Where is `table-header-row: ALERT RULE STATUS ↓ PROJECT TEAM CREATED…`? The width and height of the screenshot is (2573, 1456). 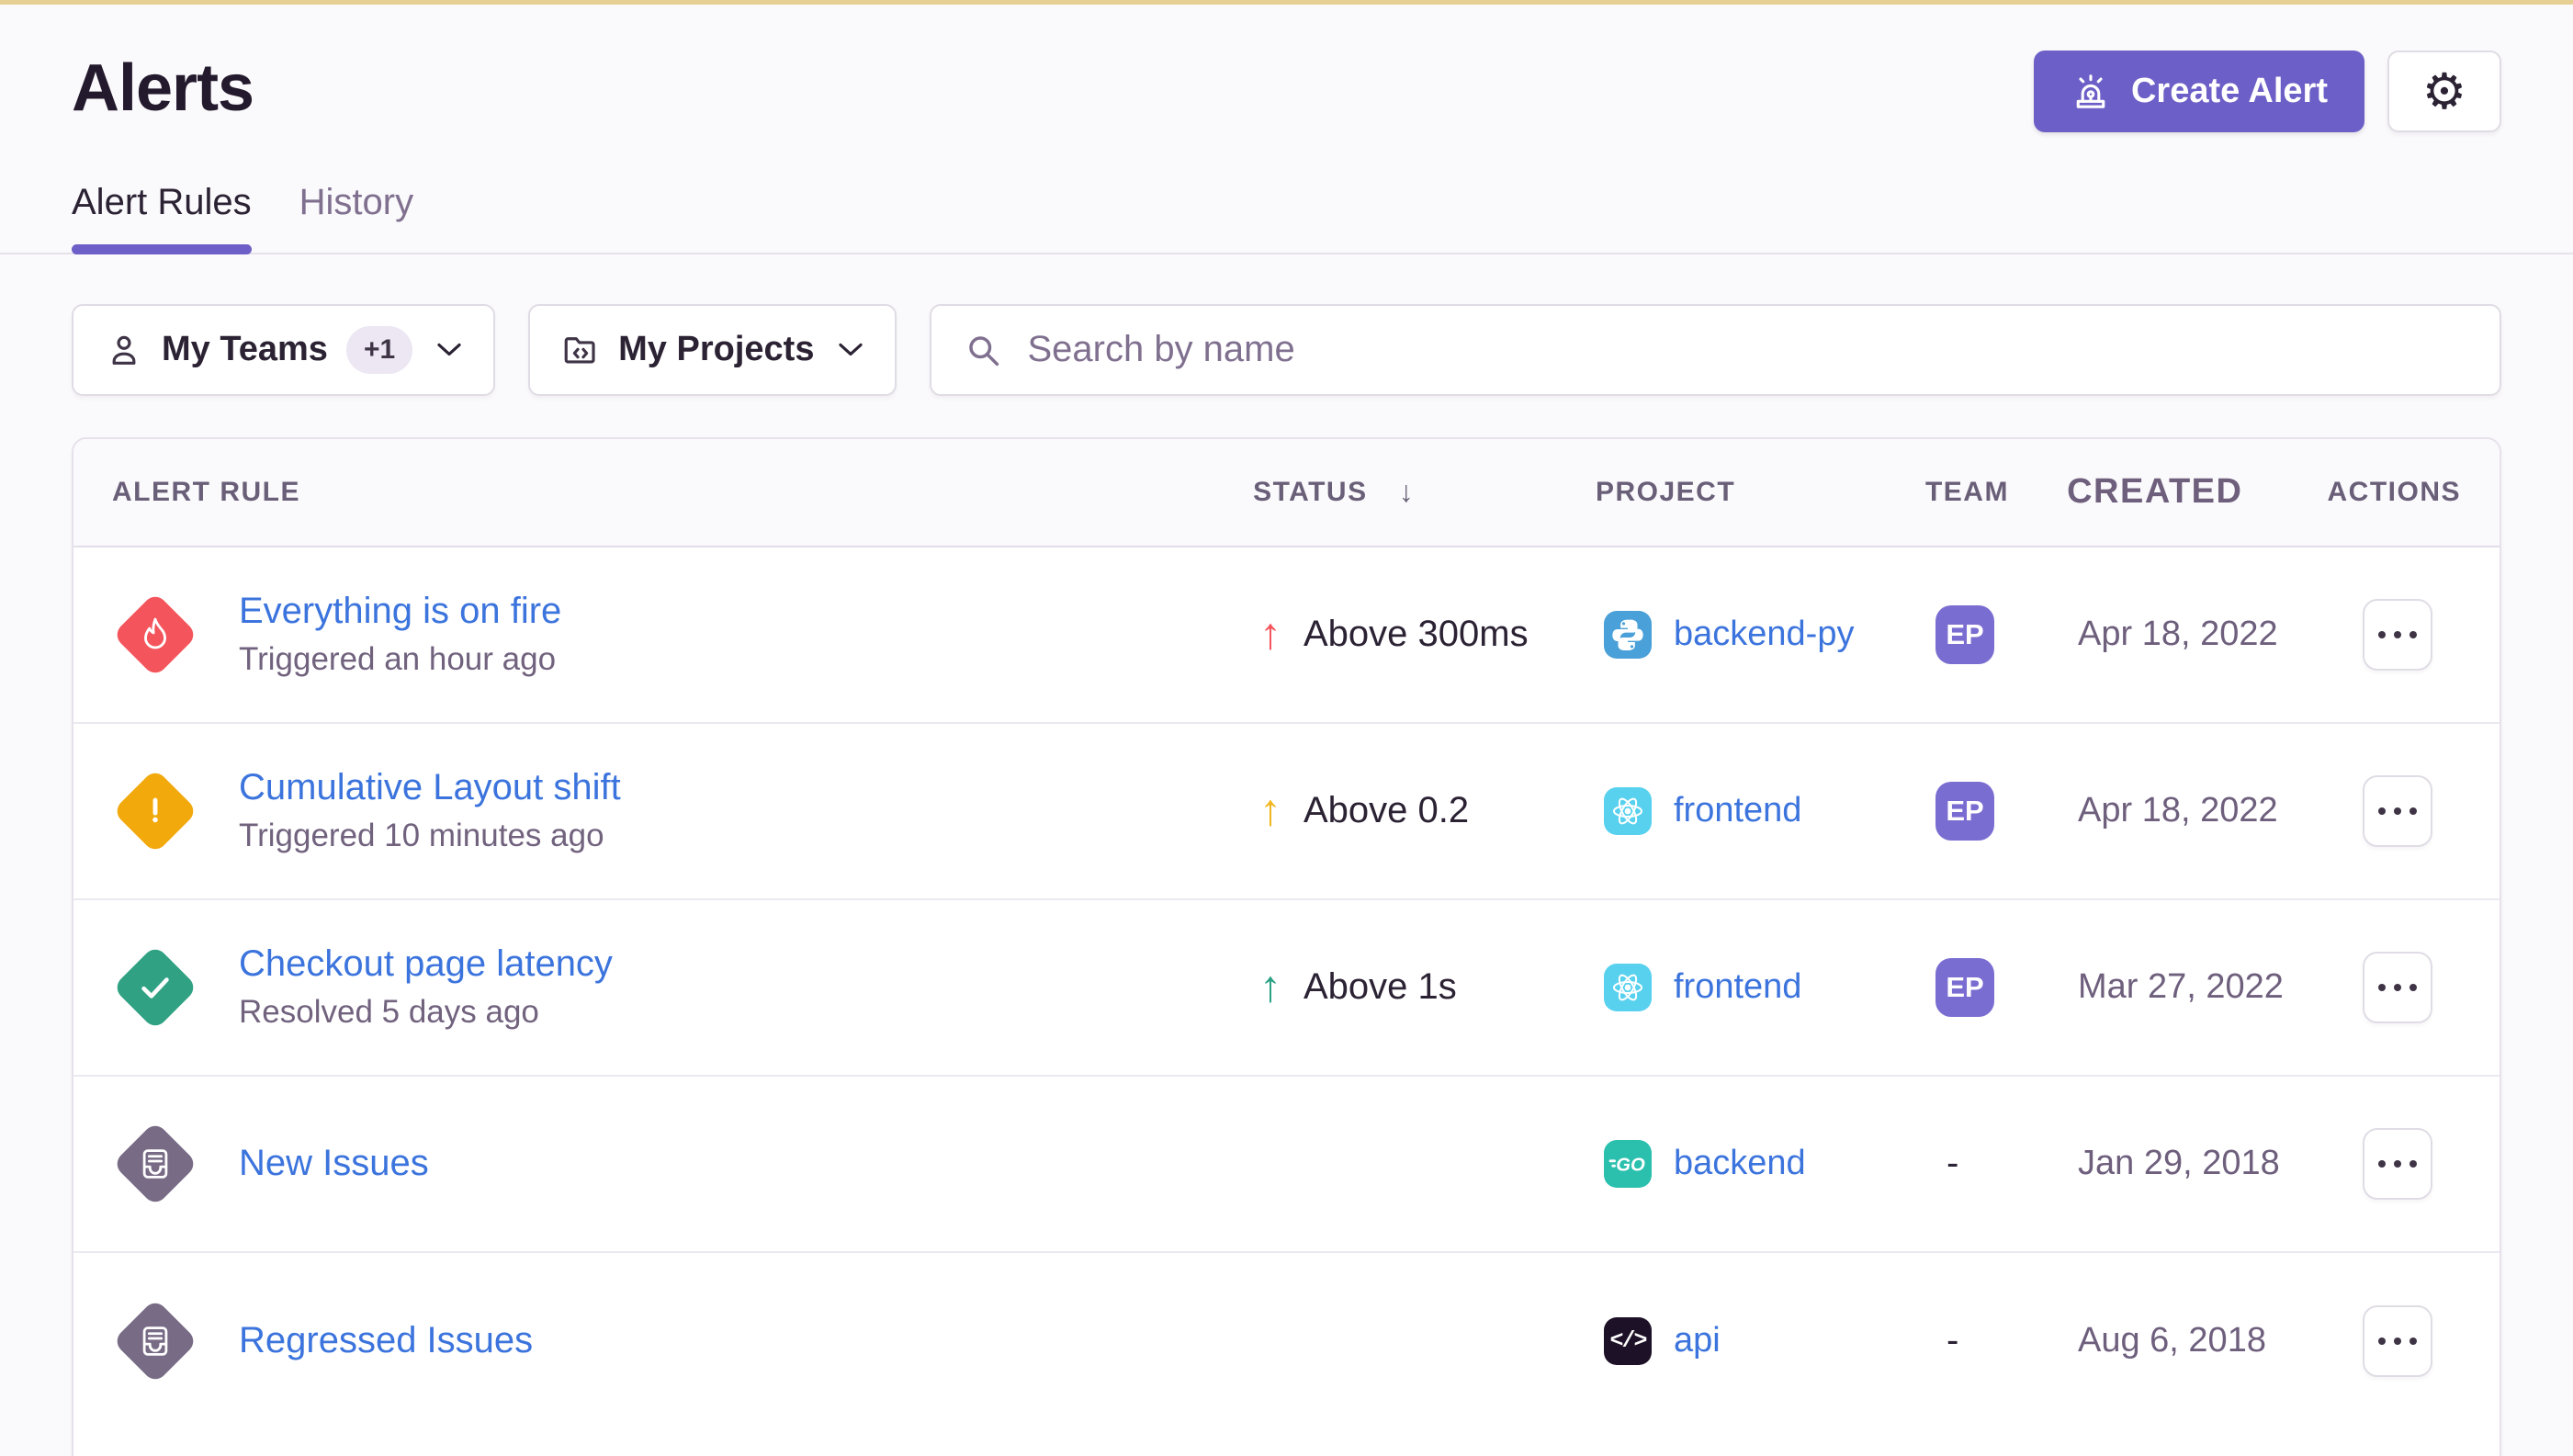
table-header-row: ALERT RULE STATUS ↓ PROJECT TEAM CREATED… is located at coordinates (1286, 492).